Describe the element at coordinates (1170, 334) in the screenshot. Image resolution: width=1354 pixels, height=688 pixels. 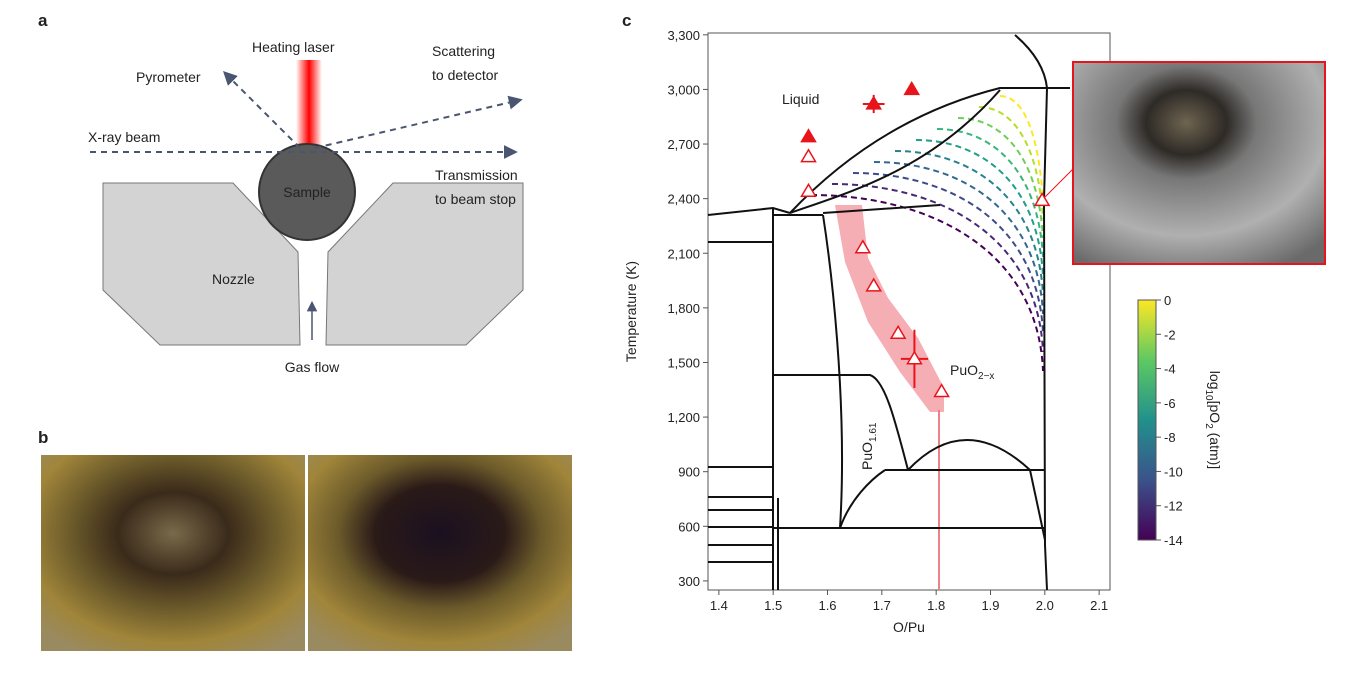
I see `colorbar-tick-label: -2` at that location.